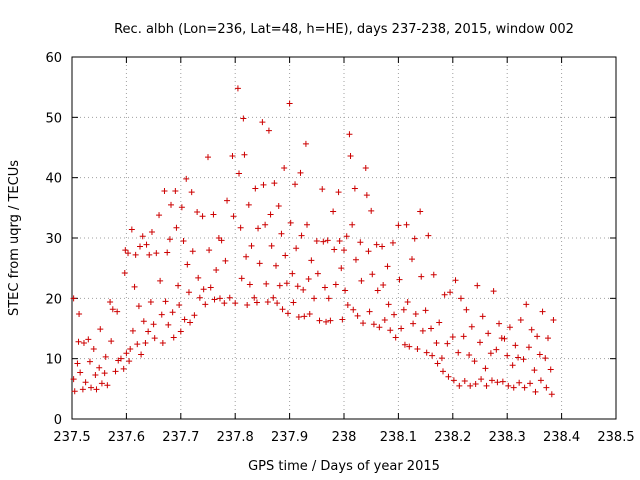 The width and height of the screenshot is (640, 480). What do you see at coordinates (14, 238) in the screenshot?
I see `y-axis-label: STEC from uqrg / TECUs` at bounding box center [14, 238].